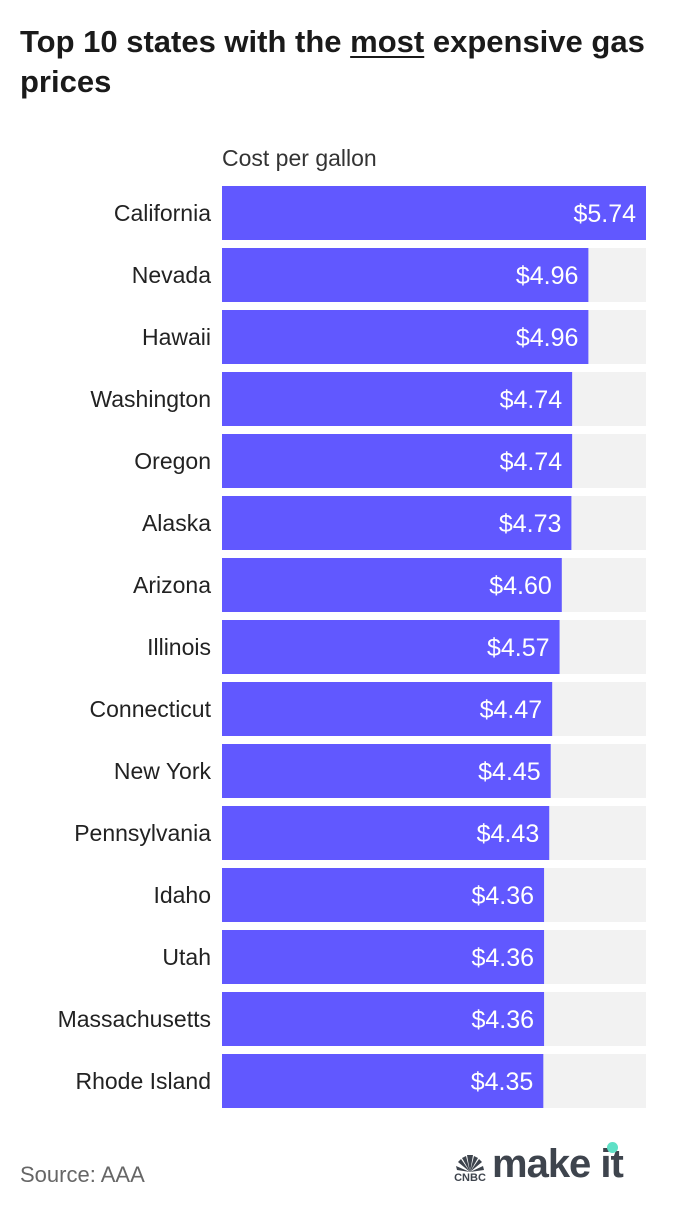 The width and height of the screenshot is (676, 1214). What do you see at coordinates (171, 275) in the screenshot?
I see `category-label: Nevada` at bounding box center [171, 275].